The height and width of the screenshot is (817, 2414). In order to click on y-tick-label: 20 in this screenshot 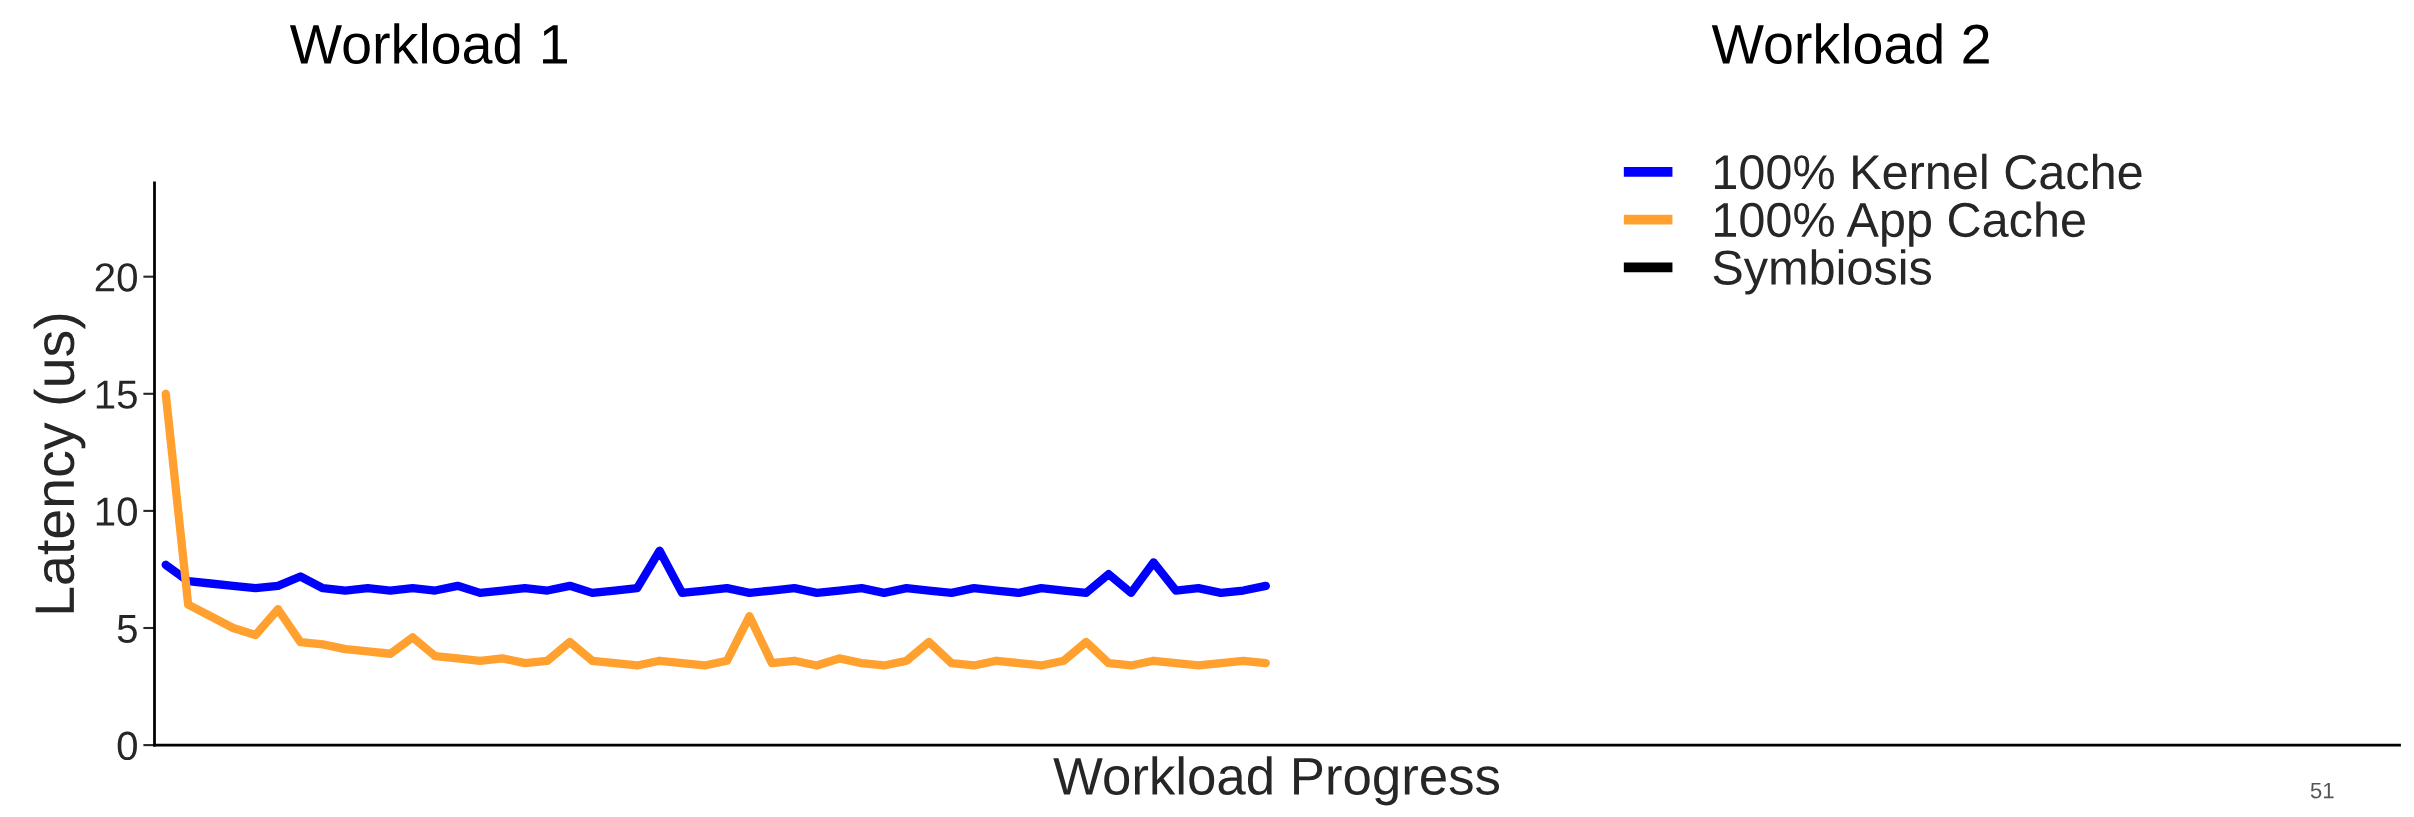, I will do `click(116, 277)`.